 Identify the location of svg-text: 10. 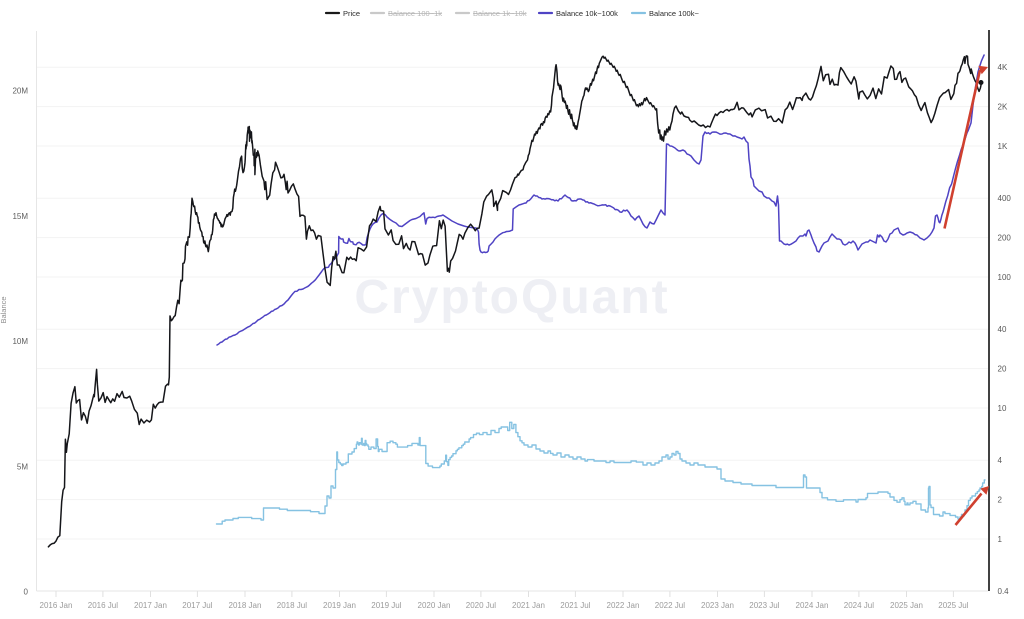
(1002, 408).